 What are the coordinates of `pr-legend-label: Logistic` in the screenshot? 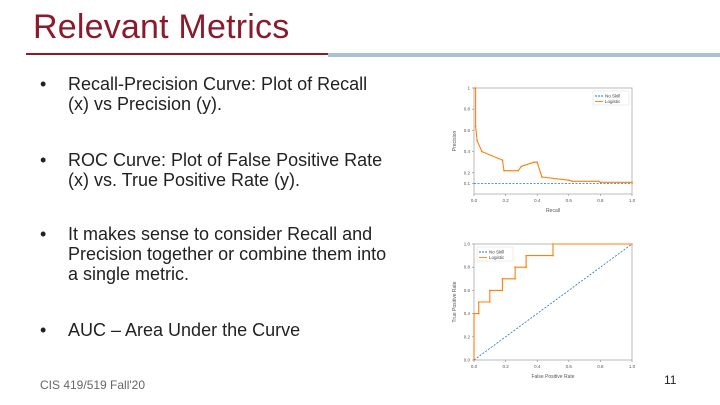 It's located at (613, 101).